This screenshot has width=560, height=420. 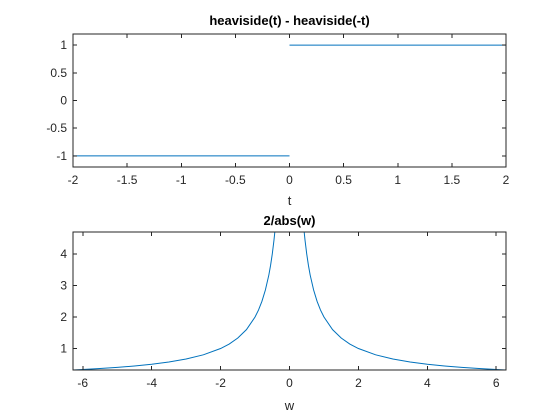 I want to click on bottom-x-tick-label-4: 2, so click(x=358, y=383).